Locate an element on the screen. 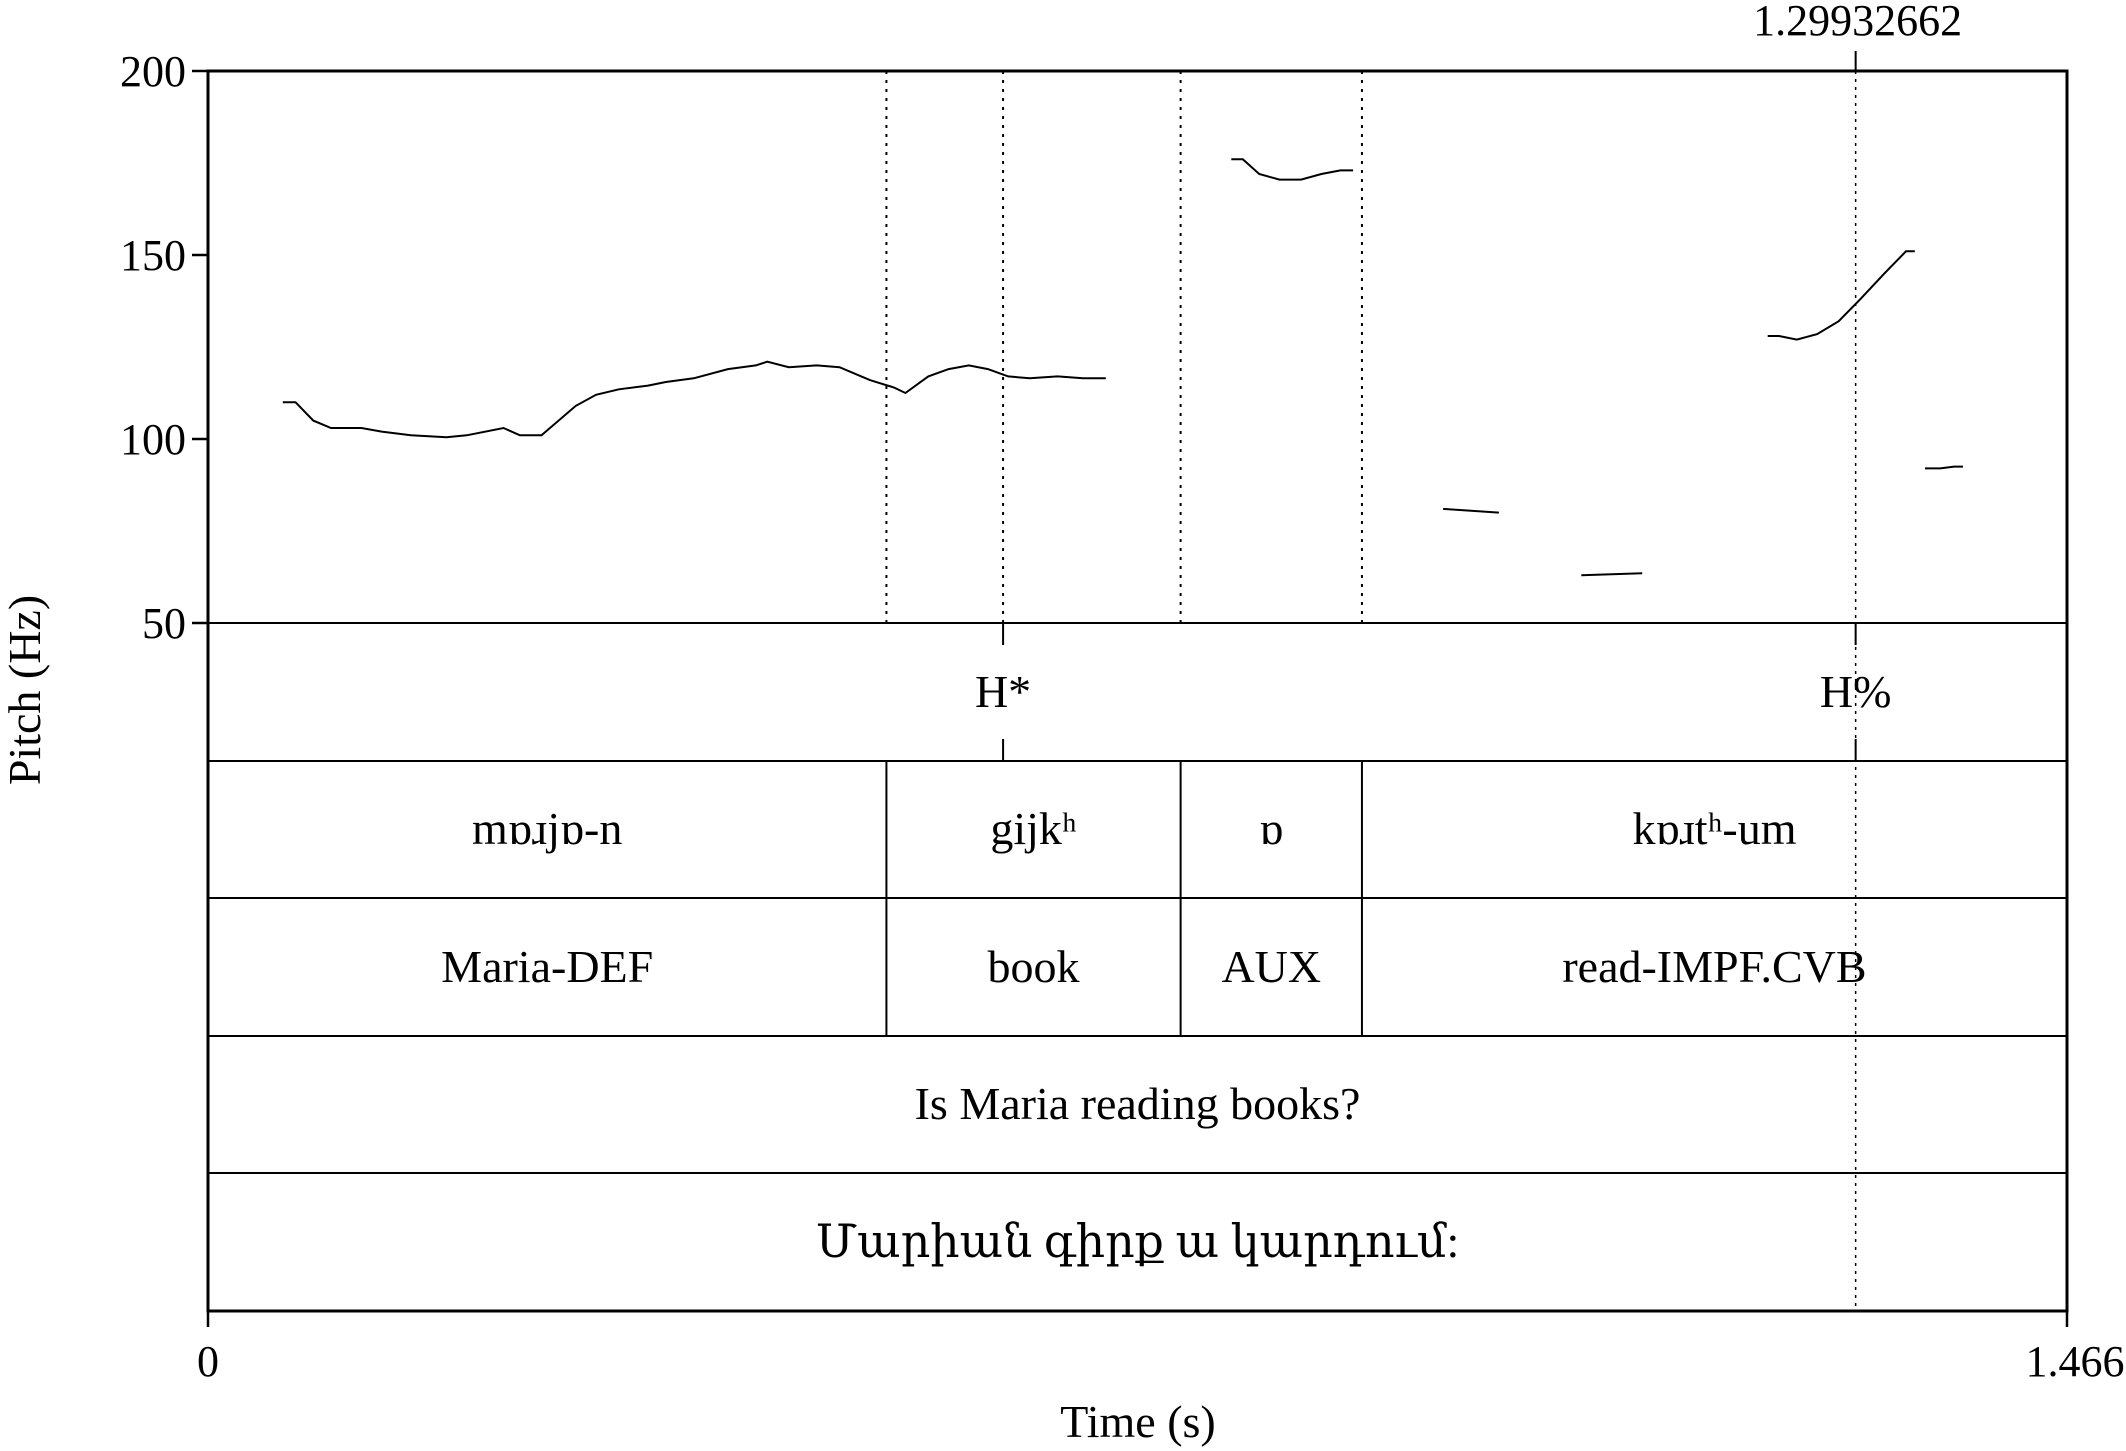 The width and height of the screenshot is (2126, 1451). transcription-interval-label: kɒɹtʰ-um is located at coordinates (1714, 828).